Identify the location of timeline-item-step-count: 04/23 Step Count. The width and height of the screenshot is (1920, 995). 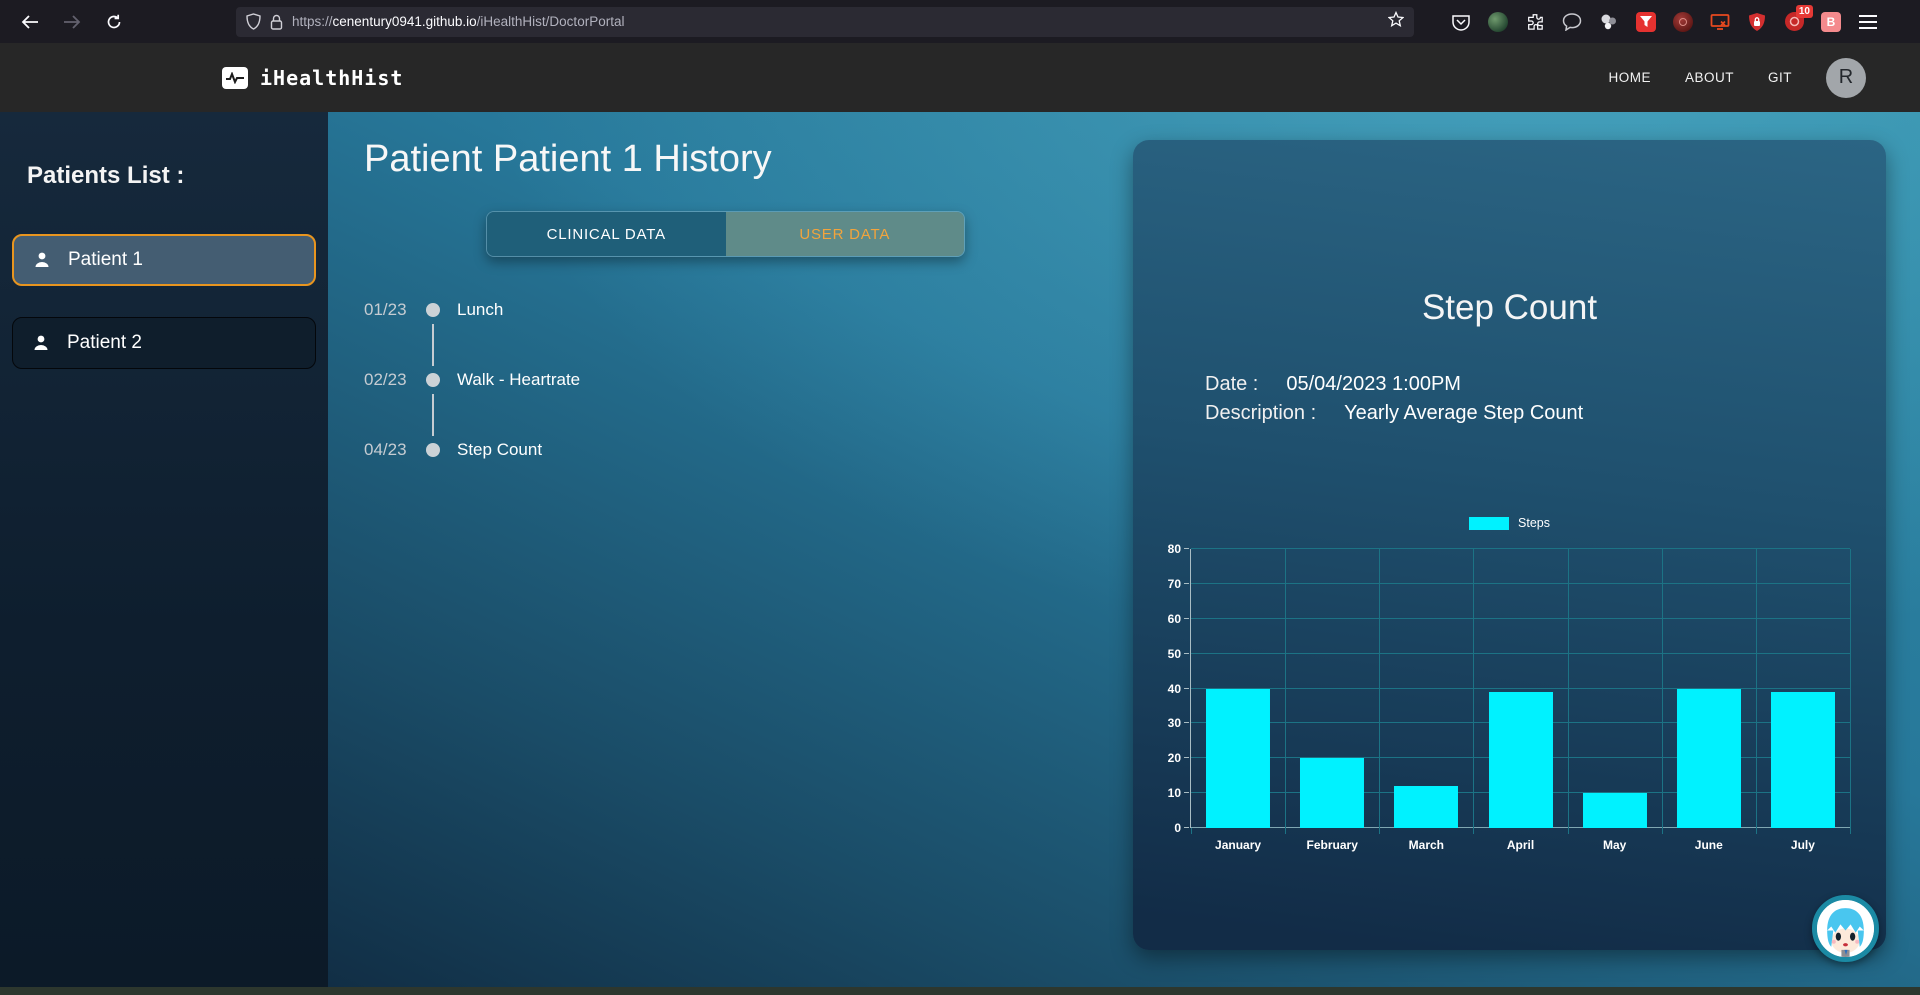
(472, 450).